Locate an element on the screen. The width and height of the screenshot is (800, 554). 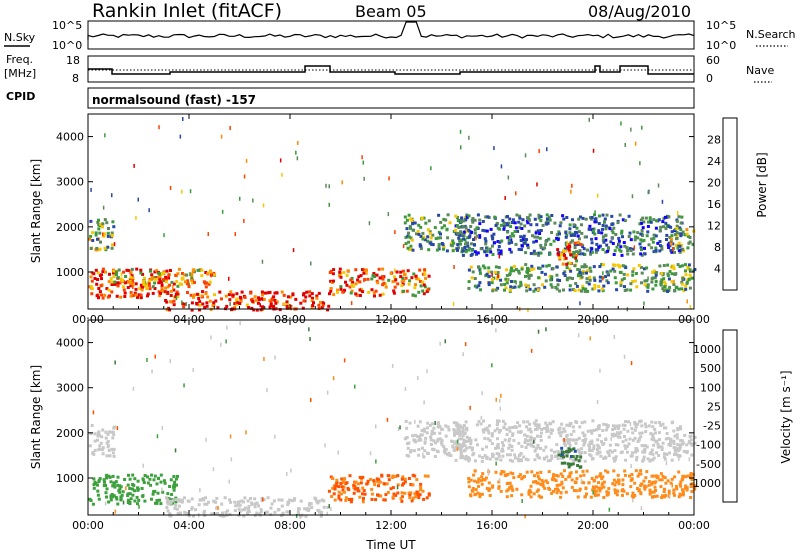
freq-left-tick-bottom: 8 is located at coordinates (75, 78).